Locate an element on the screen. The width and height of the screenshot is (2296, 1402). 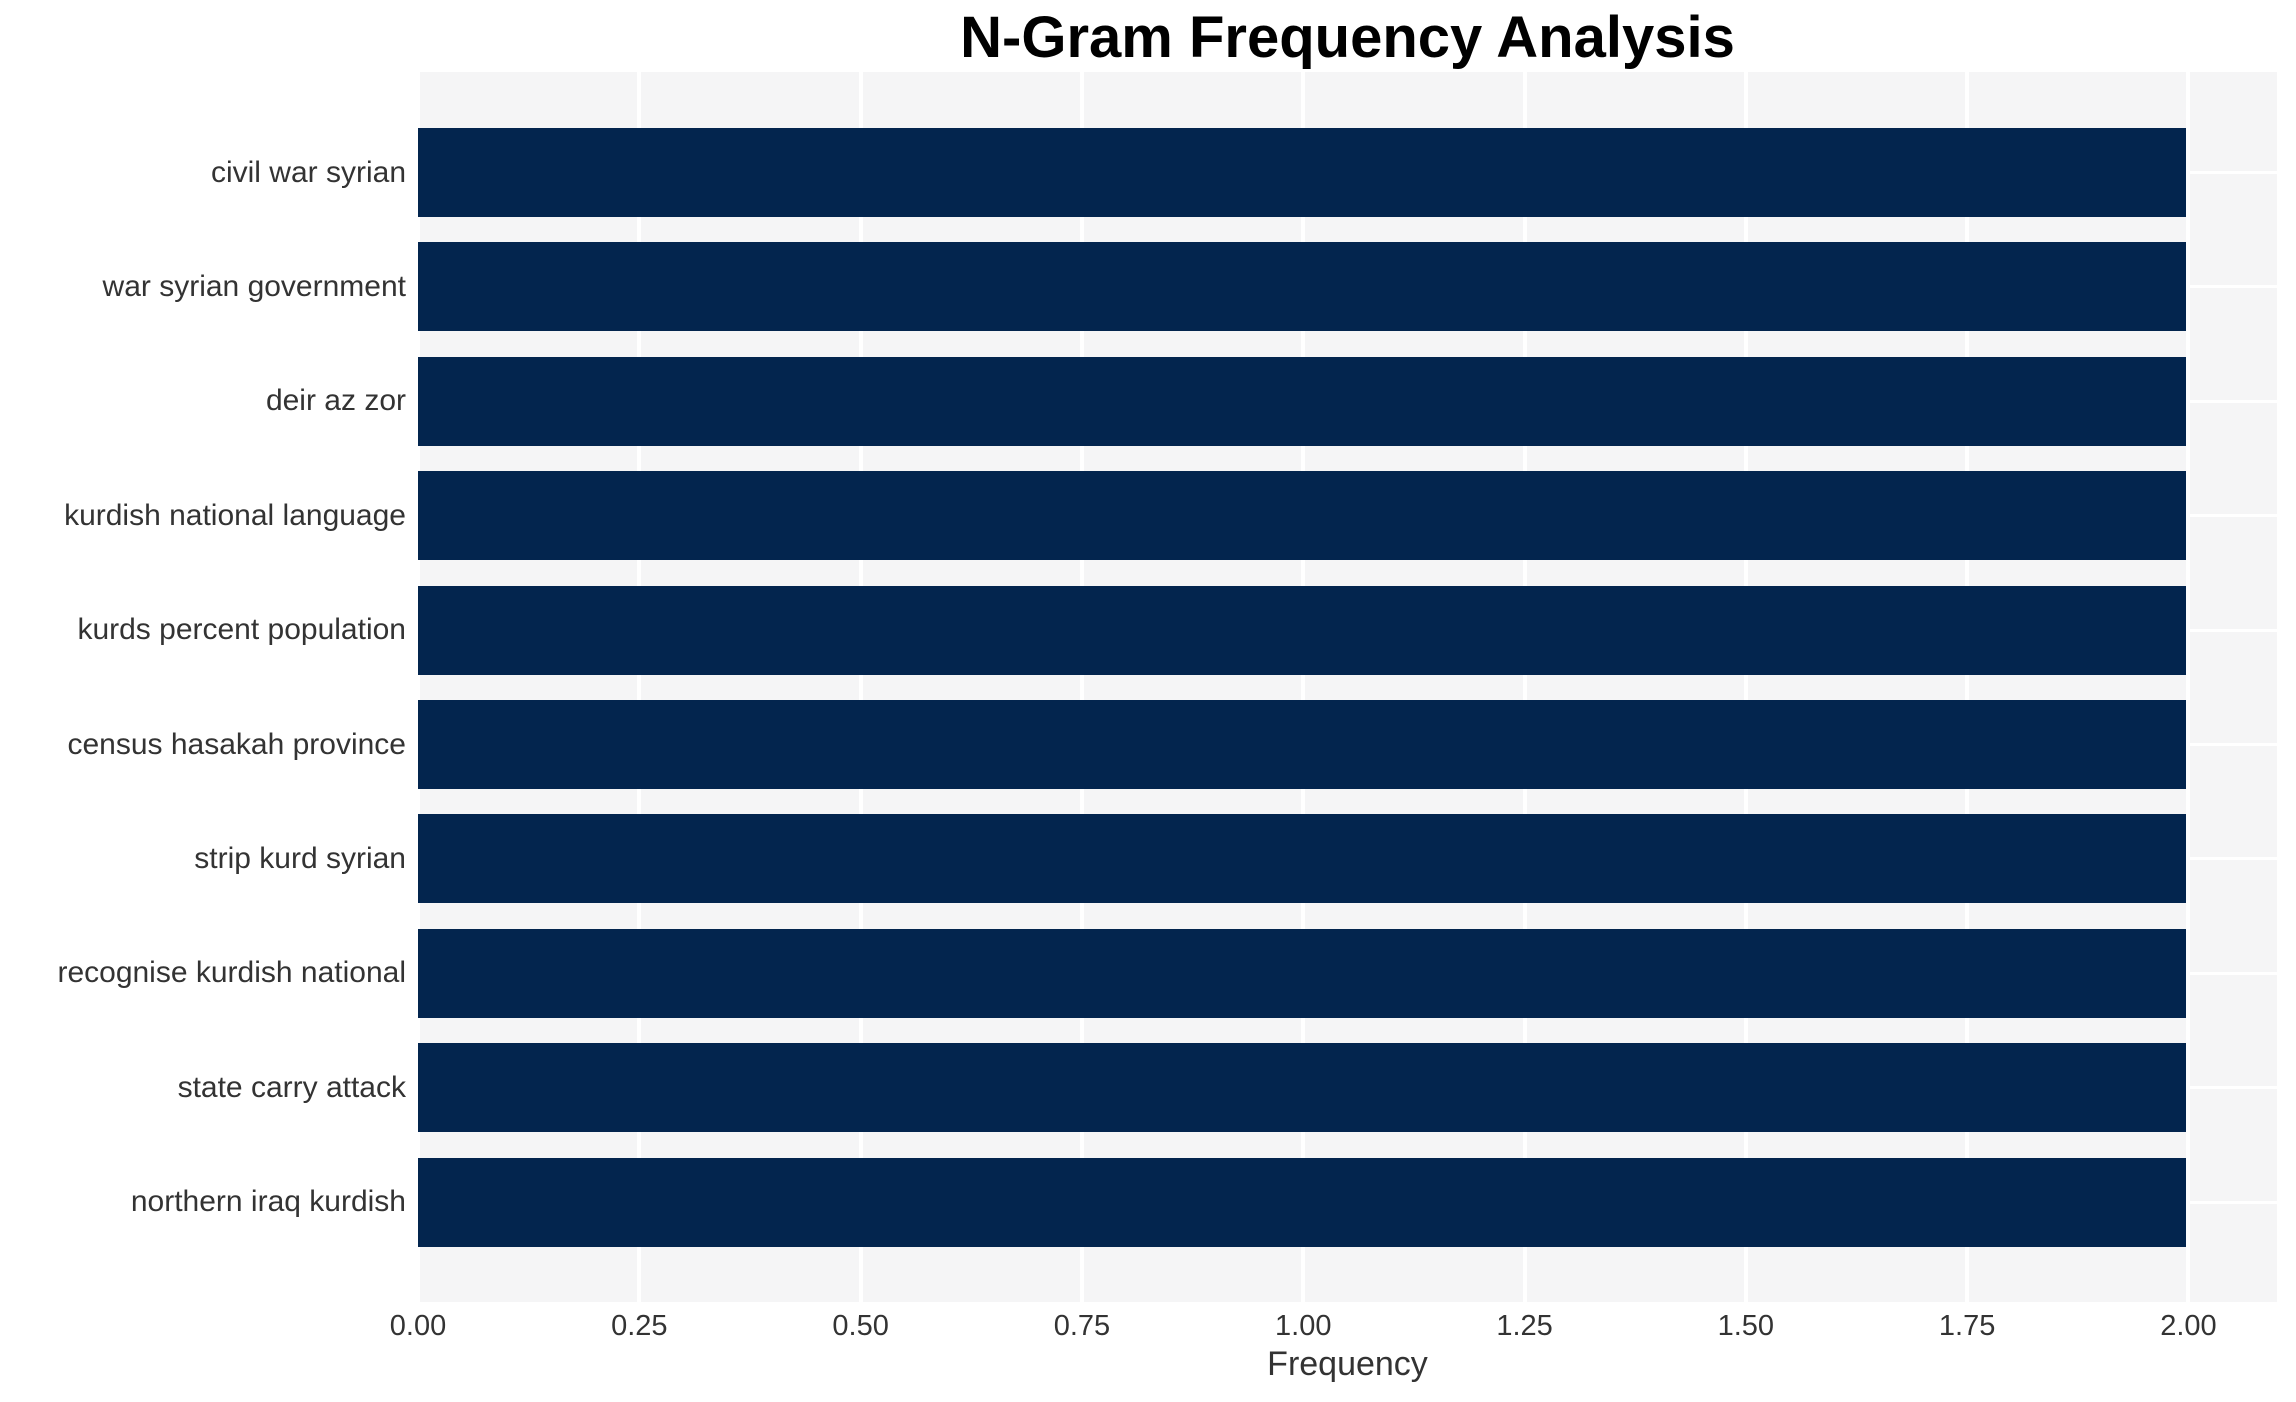
y-tick-label: deir az zor is located at coordinates (335, 401).